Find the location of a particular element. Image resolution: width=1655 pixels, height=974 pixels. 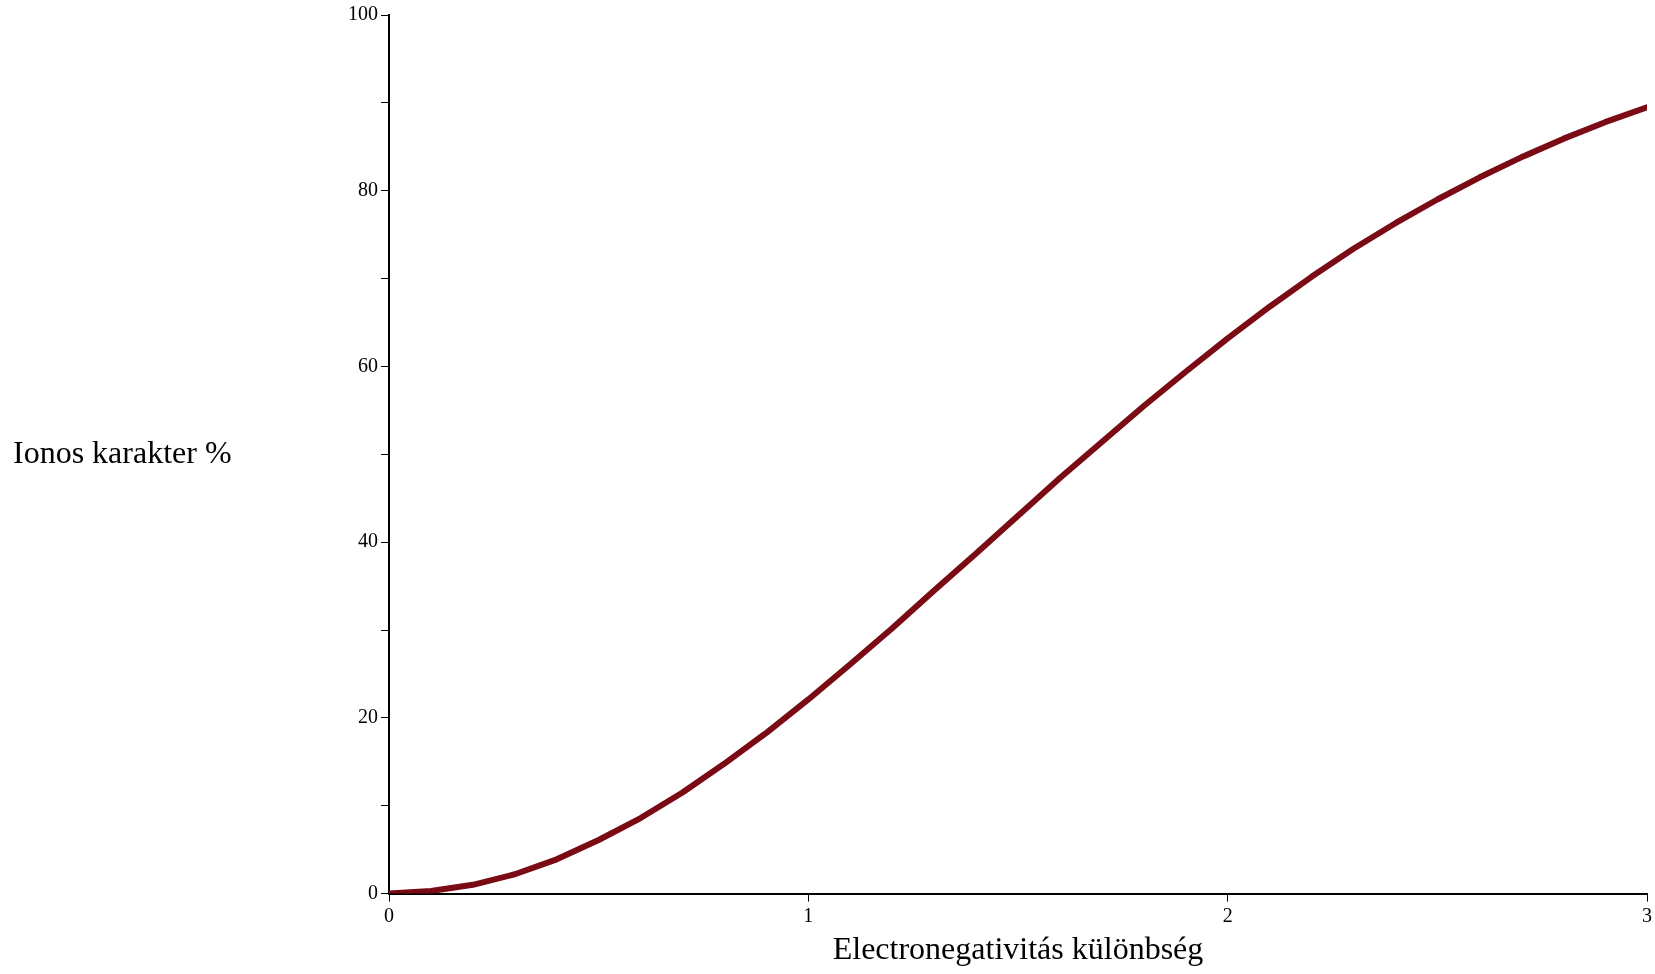

x-tick-label: 2 is located at coordinates (1227, 914).